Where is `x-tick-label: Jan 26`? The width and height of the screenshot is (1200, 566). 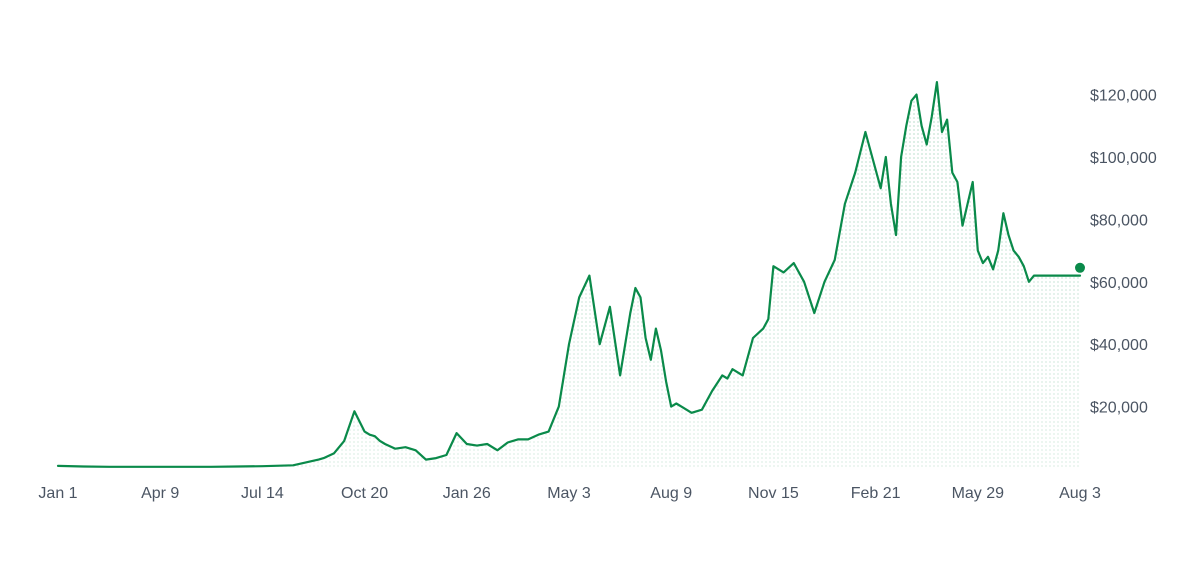
x-tick-label: Jan 26 is located at coordinates (467, 493).